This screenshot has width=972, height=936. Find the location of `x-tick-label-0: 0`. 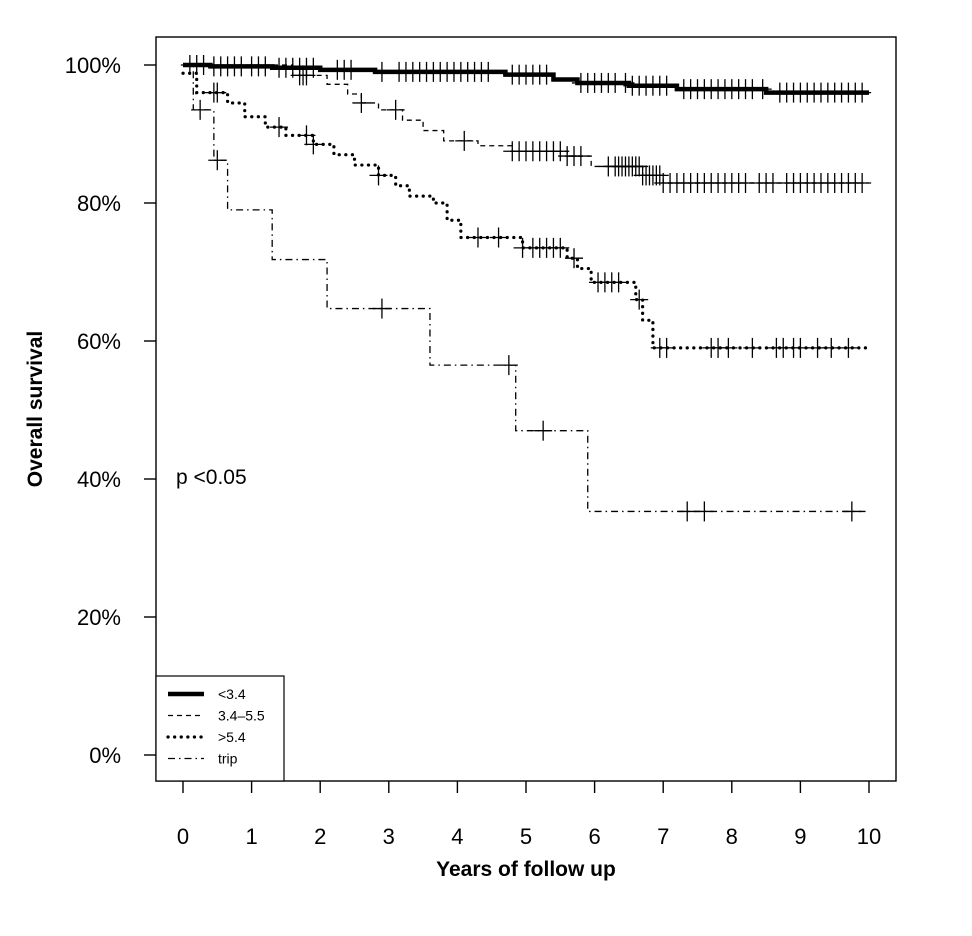

x-tick-label-0: 0 is located at coordinates (183, 836).